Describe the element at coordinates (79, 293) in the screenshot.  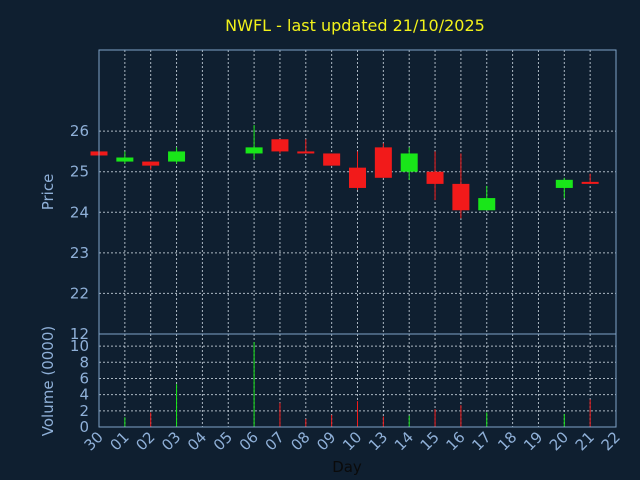
I see `price-y-tick-label: 22` at that location.